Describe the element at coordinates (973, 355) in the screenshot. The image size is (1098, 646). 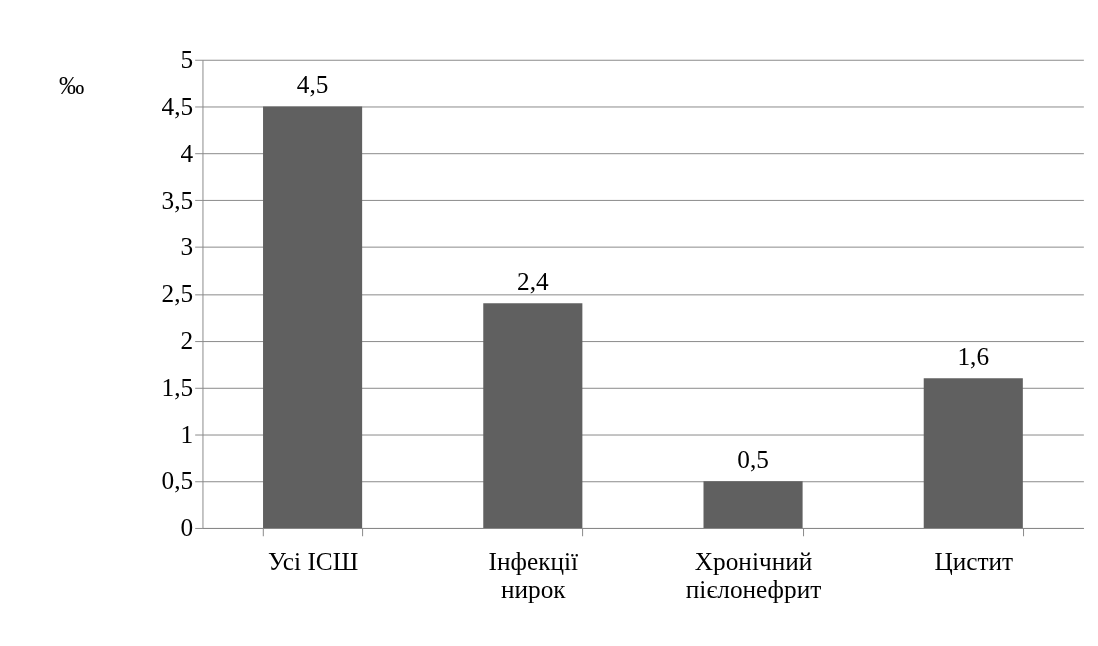
I see `data-label: 1,6` at that location.